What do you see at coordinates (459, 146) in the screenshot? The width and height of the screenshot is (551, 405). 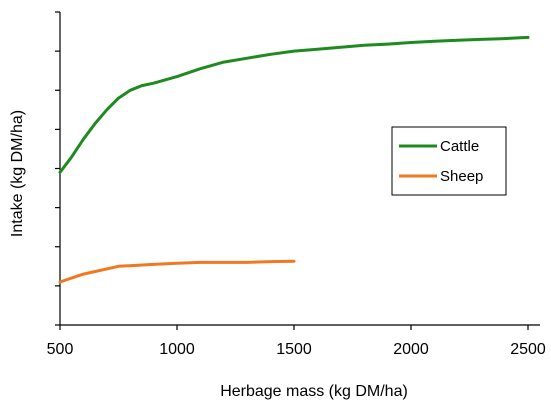 I see `legend-label-cattle: Cattle` at bounding box center [459, 146].